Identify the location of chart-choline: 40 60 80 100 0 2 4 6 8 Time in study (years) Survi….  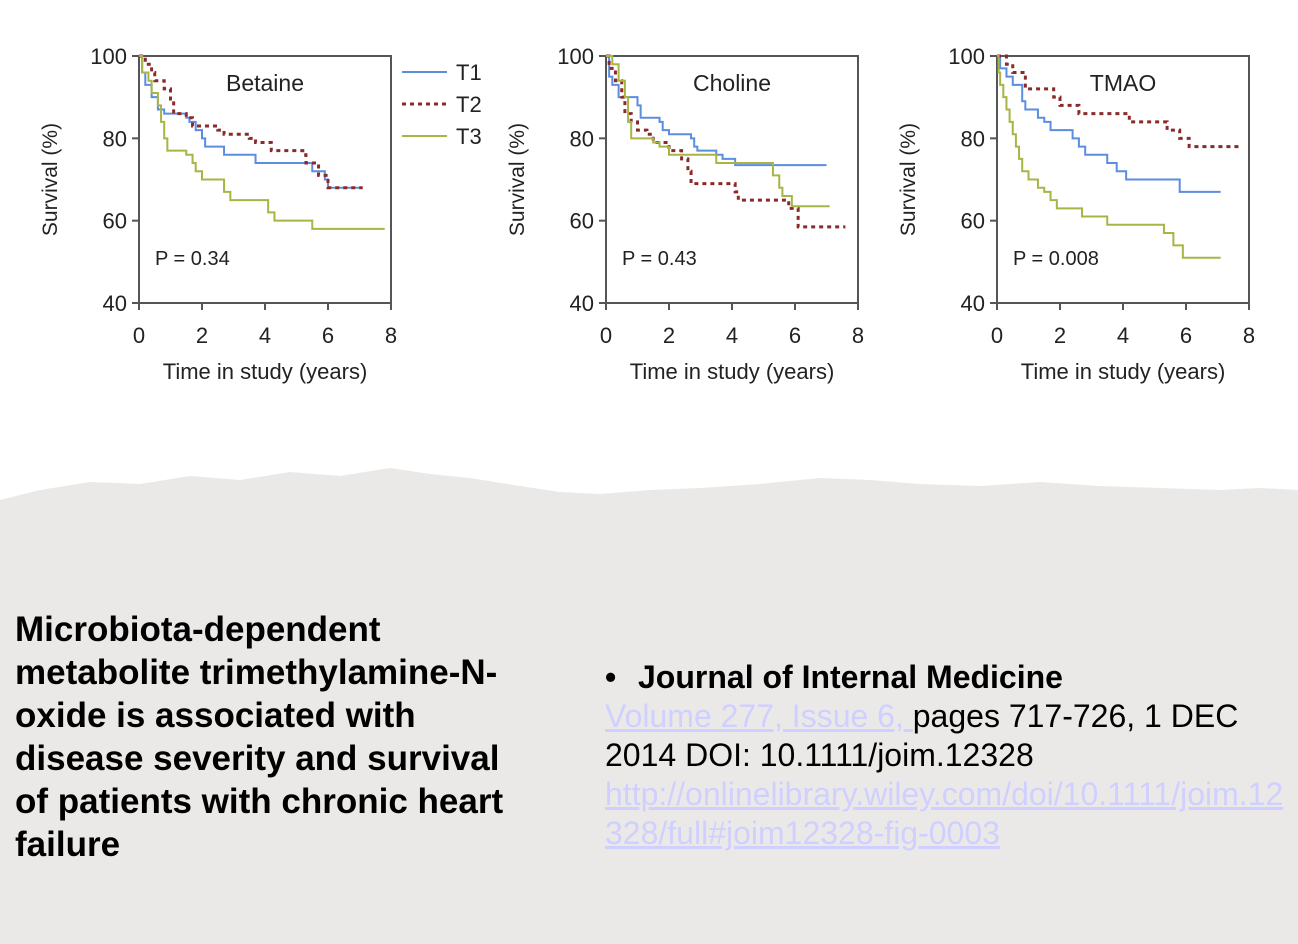
(685, 214).